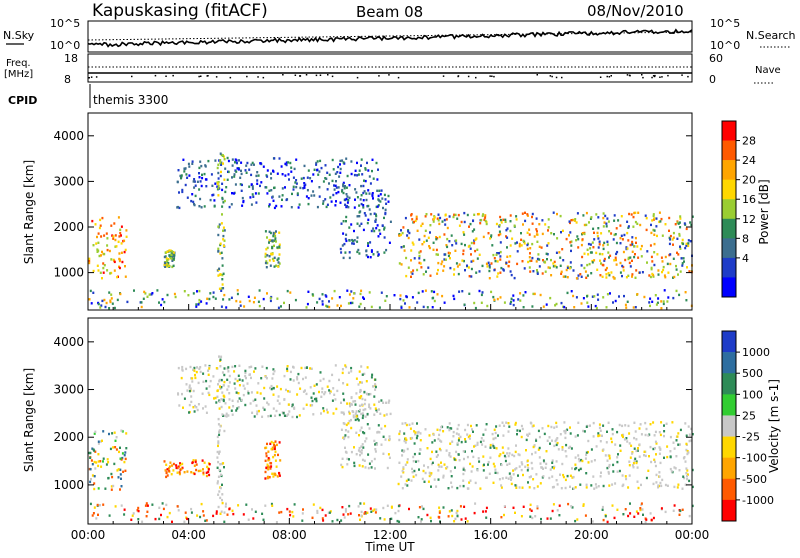 This screenshot has height=558, width=800. Describe the element at coordinates (68, 227) in the screenshot. I see `y-tick-label: 2000` at that location.